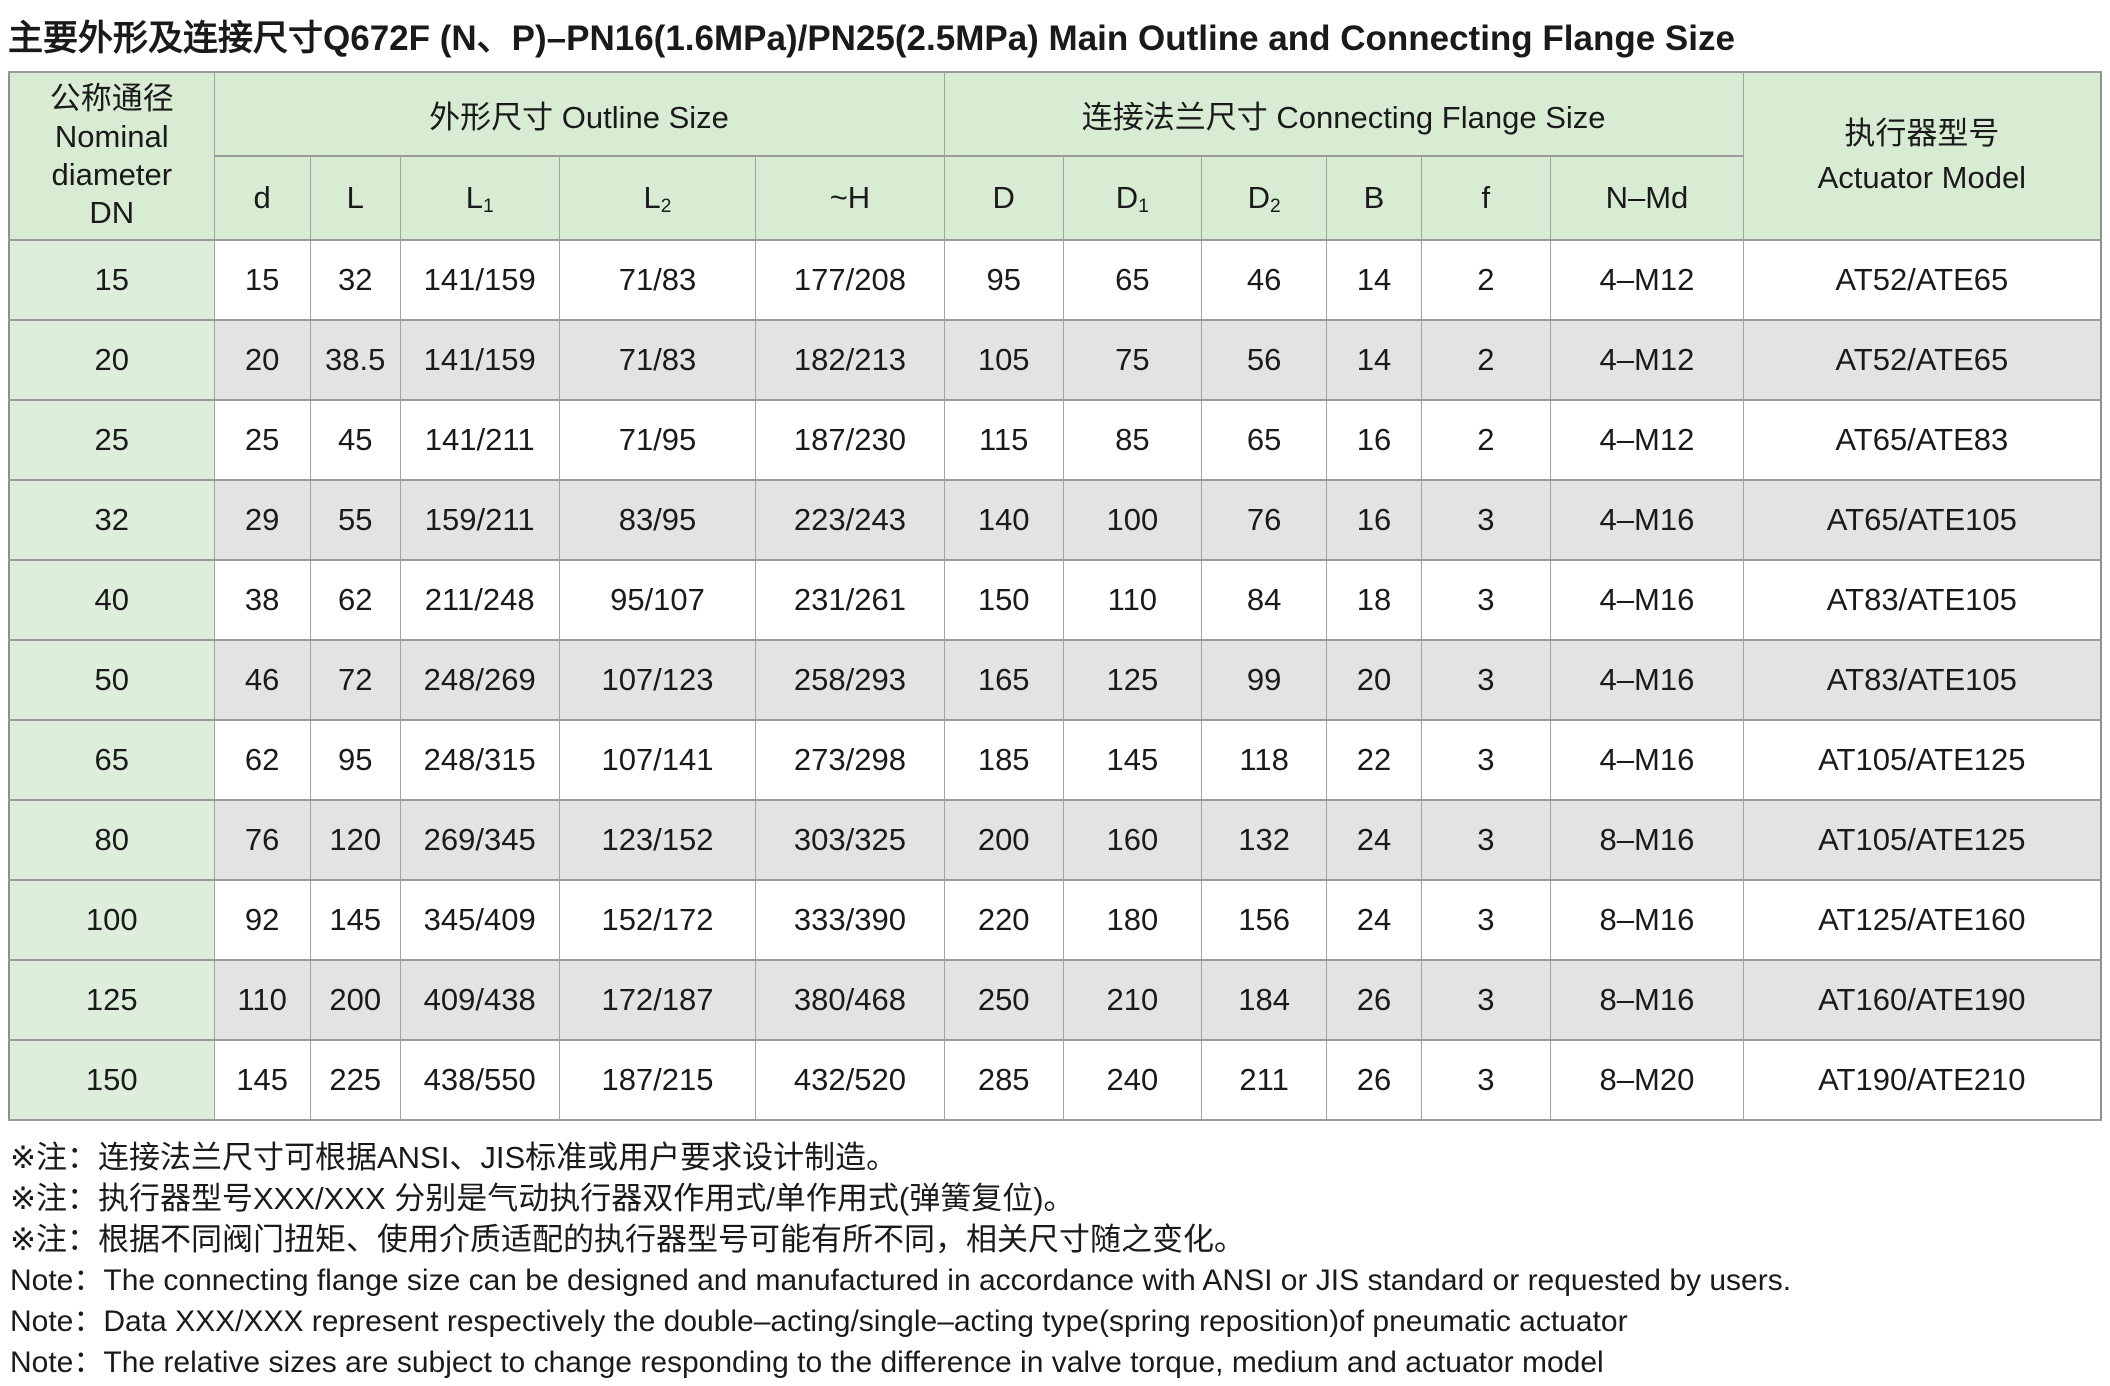 The image size is (2110, 1386). Describe the element at coordinates (1264, 1000) in the screenshot. I see `value-cell: 184` at that location.